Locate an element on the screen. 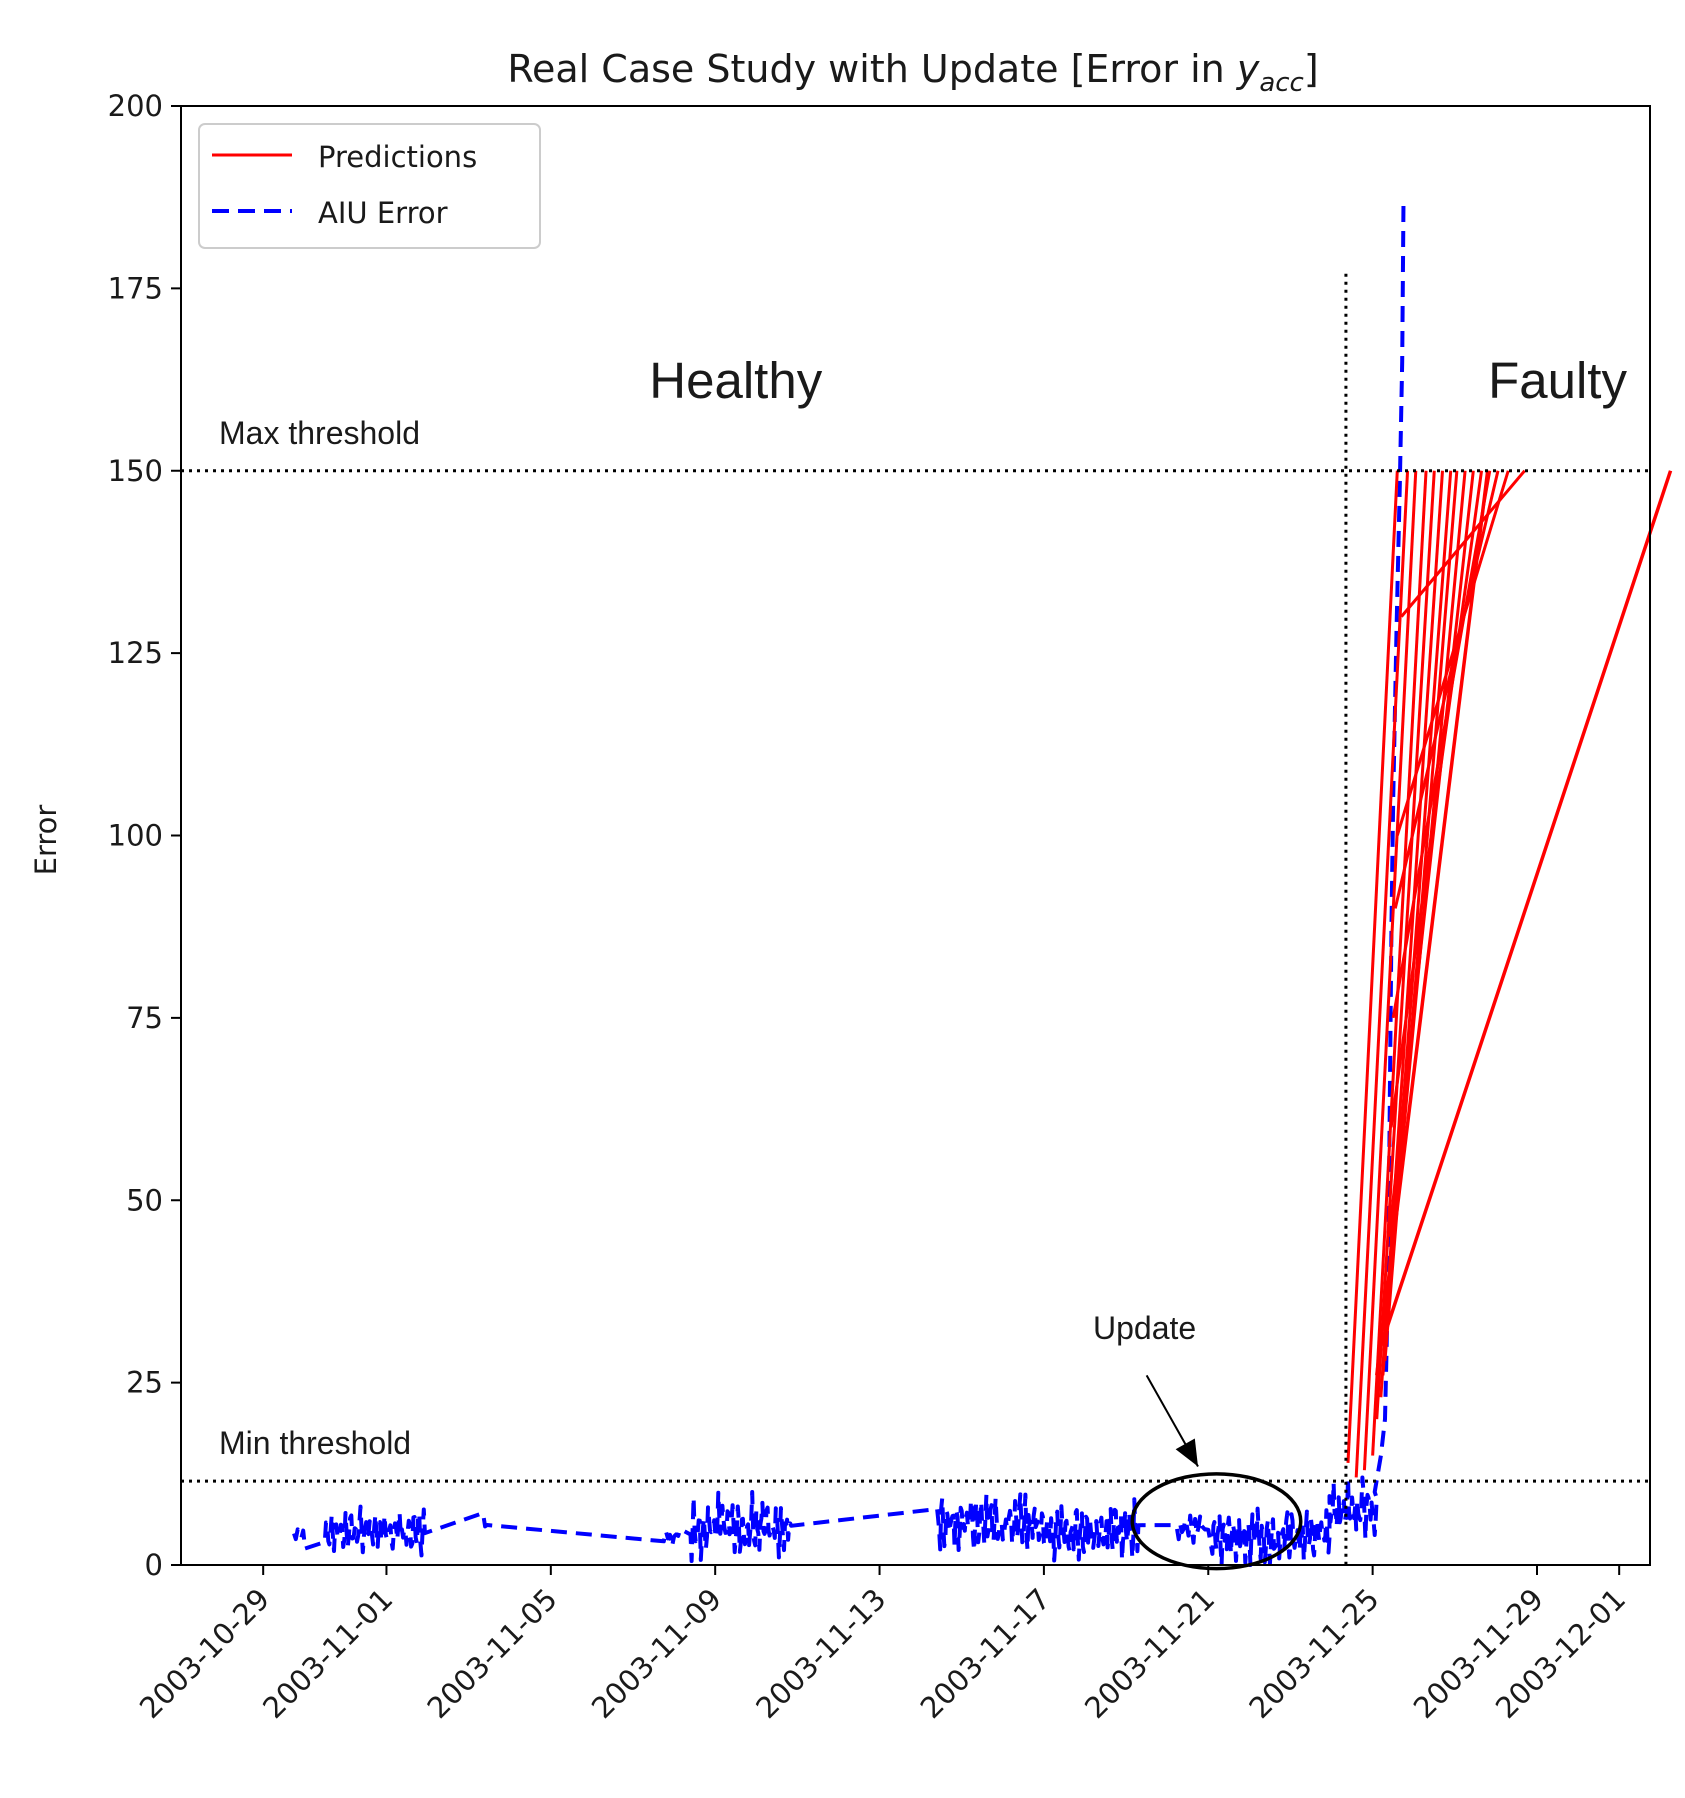 Image resolution: width=1685 pixels, height=1798 pixels. y-tick-label-175: 175 is located at coordinates (135, 288).